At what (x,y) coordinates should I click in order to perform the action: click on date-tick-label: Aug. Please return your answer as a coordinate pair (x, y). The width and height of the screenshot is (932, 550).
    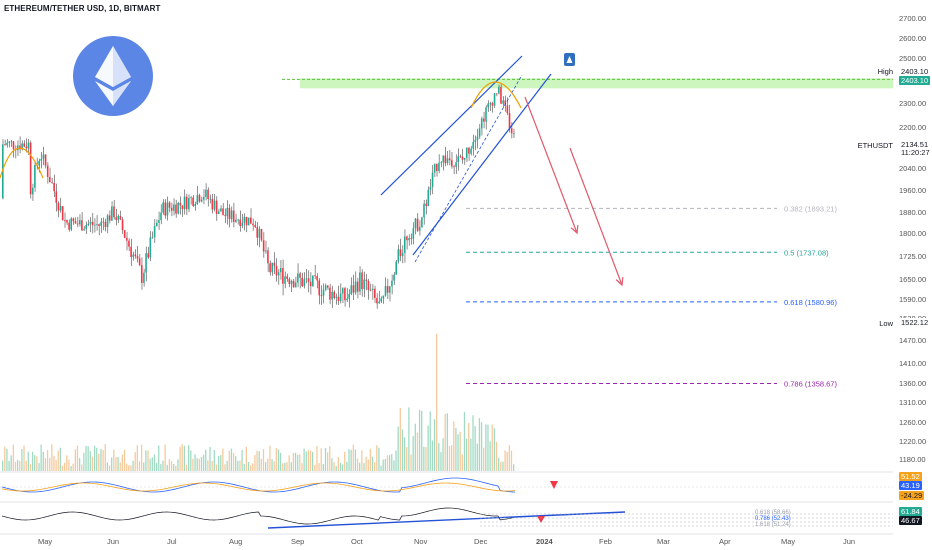
    Looking at the image, I should click on (235, 541).